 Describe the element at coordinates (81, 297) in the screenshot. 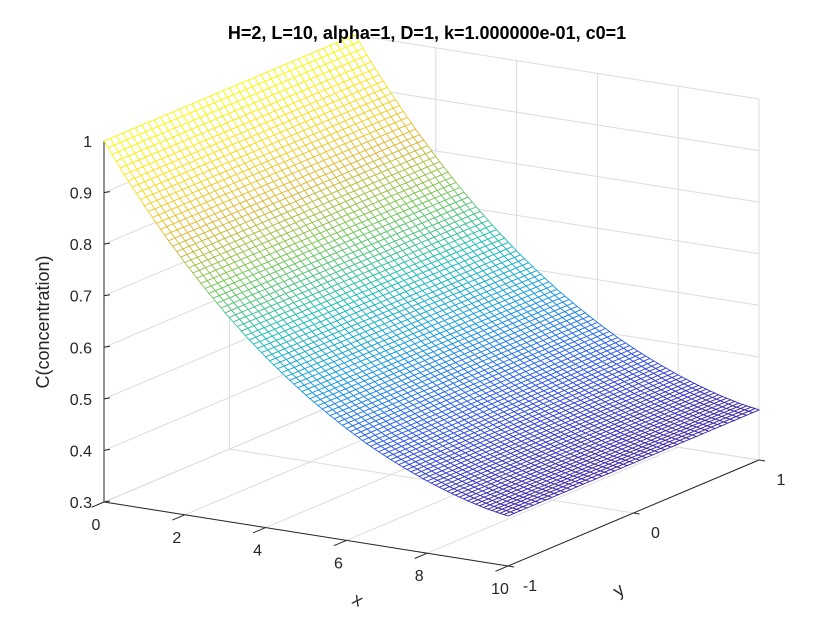

I see `z-tick-label: 0.7` at that location.